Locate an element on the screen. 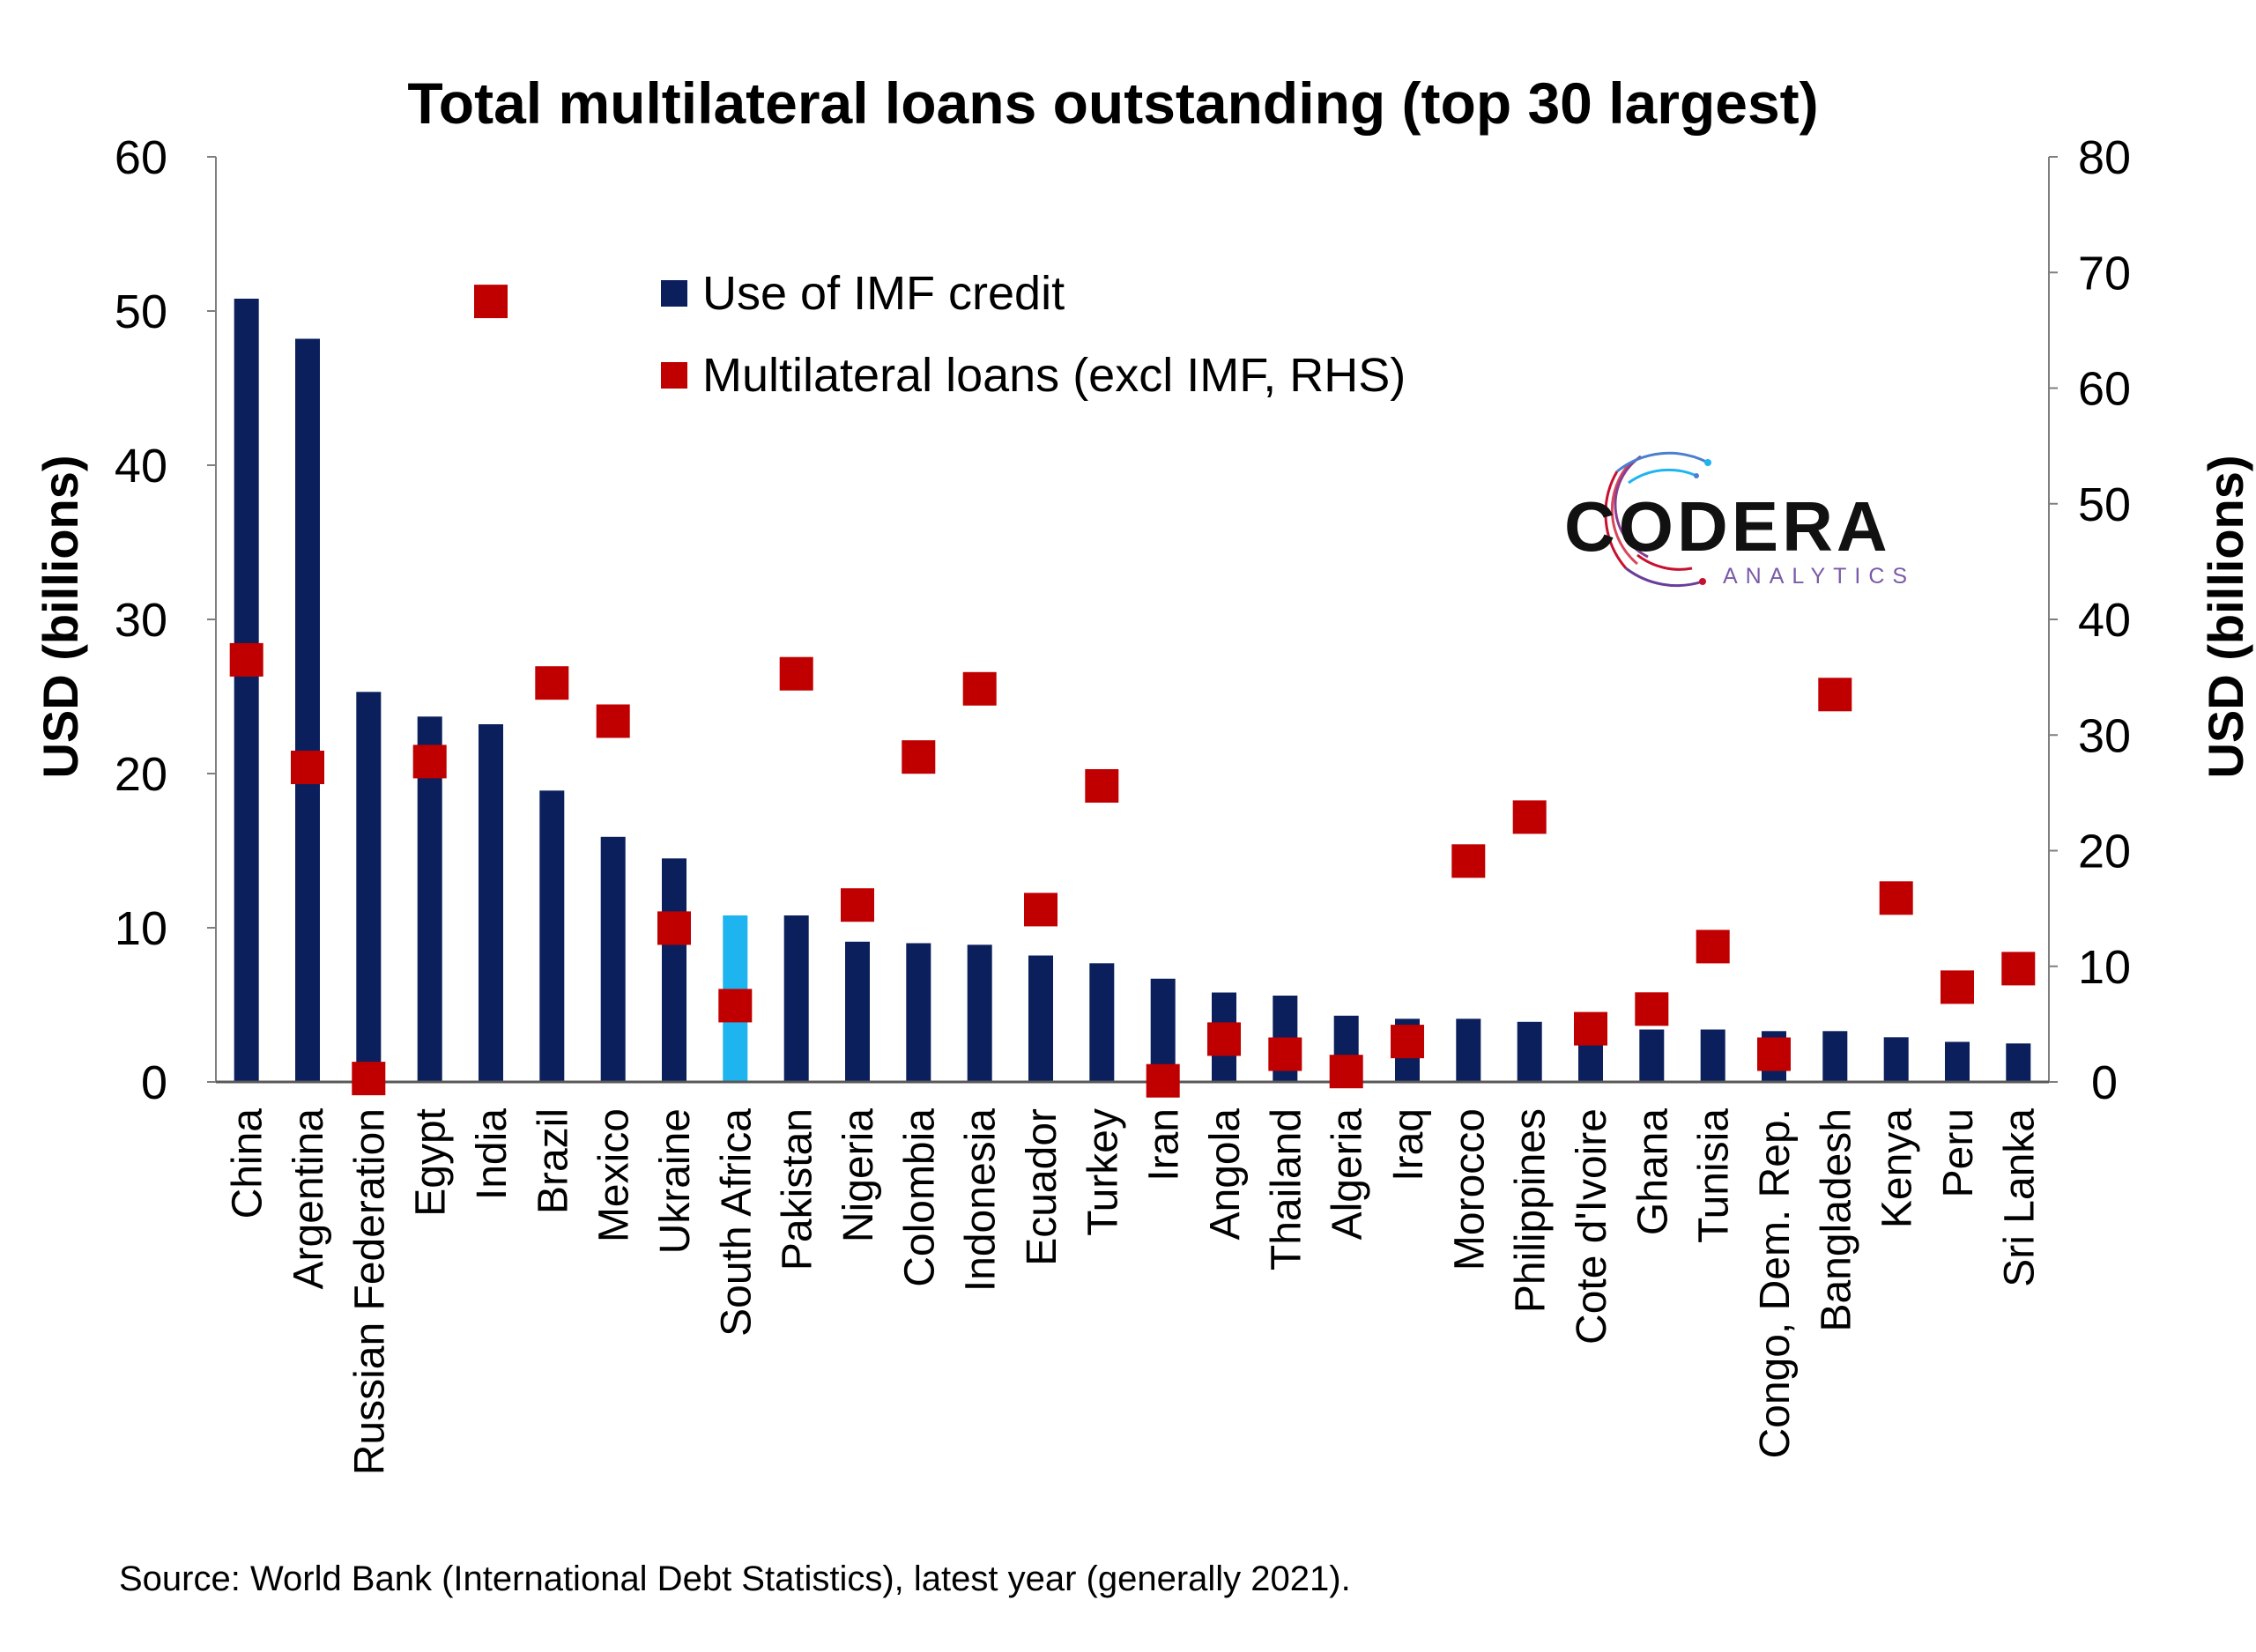 The height and width of the screenshot is (1652, 2256). category-label-brazil: Brazil is located at coordinates (553, 1161).